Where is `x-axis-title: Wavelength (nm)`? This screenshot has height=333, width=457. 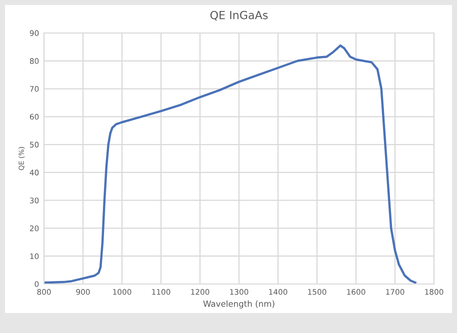
x-axis-title: Wavelength (nm) is located at coordinates (238, 304).